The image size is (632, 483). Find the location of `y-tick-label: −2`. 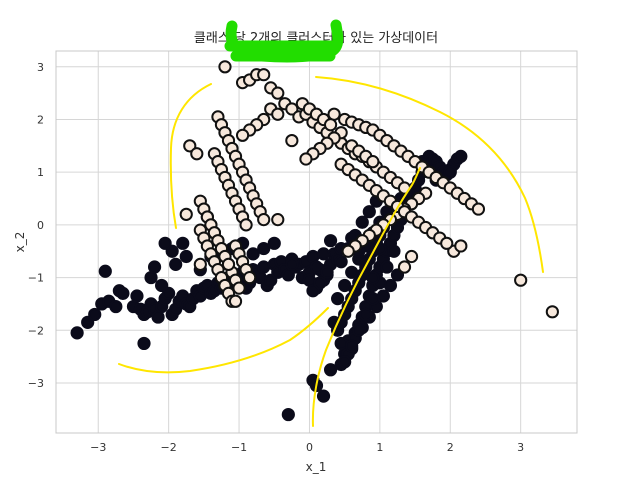

y-tick-label: −2 is located at coordinates (36, 330).